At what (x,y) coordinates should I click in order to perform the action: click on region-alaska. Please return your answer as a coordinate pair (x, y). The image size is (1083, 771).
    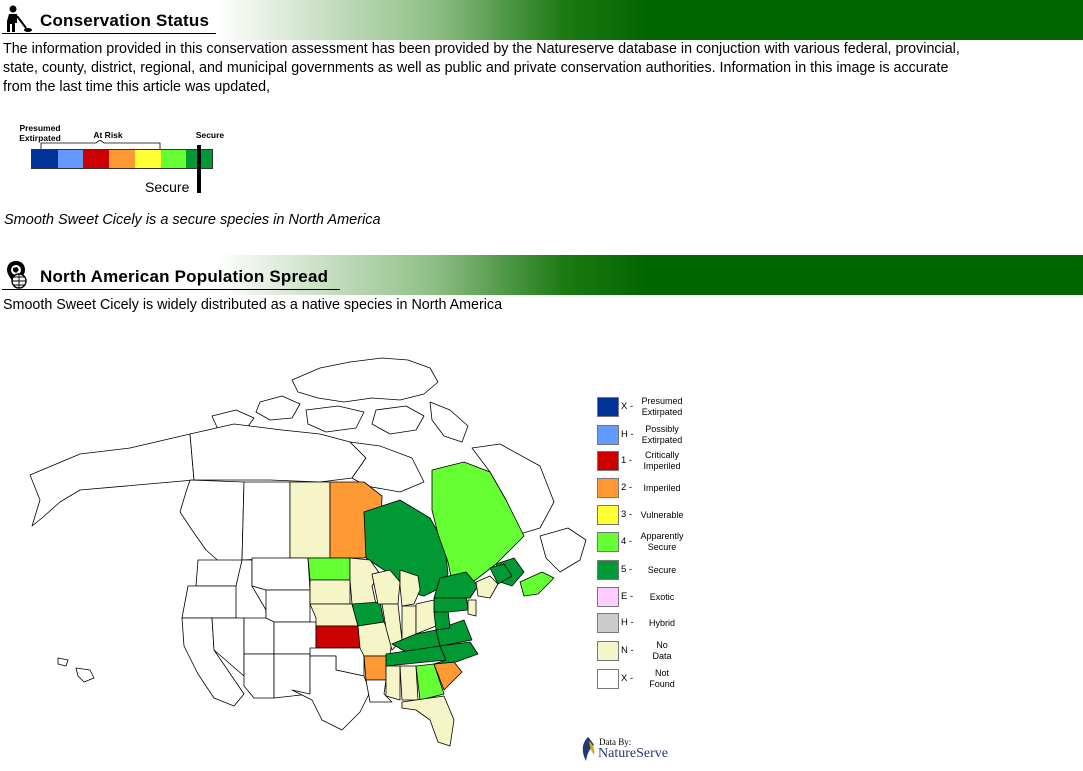
    Looking at the image, I should click on (112, 480).